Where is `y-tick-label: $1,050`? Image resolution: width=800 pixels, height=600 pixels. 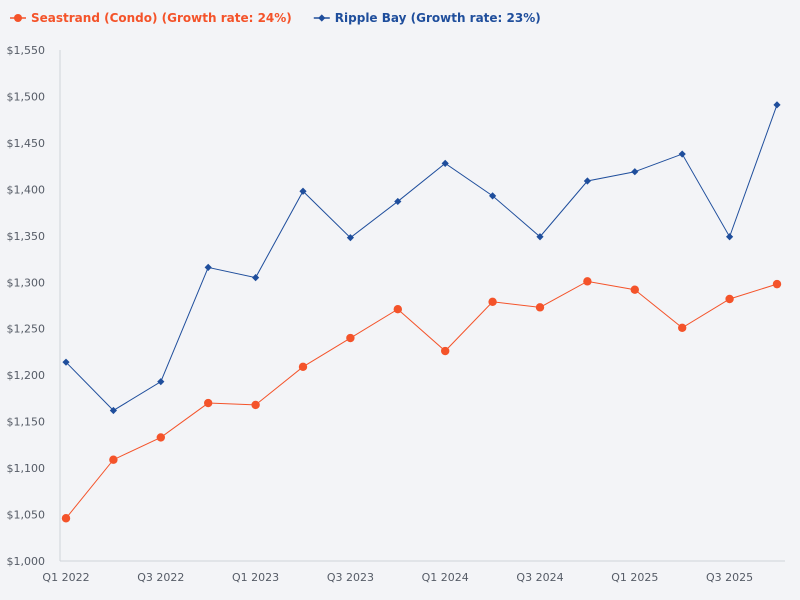
y-tick-label: $1,050 is located at coordinates (26, 515).